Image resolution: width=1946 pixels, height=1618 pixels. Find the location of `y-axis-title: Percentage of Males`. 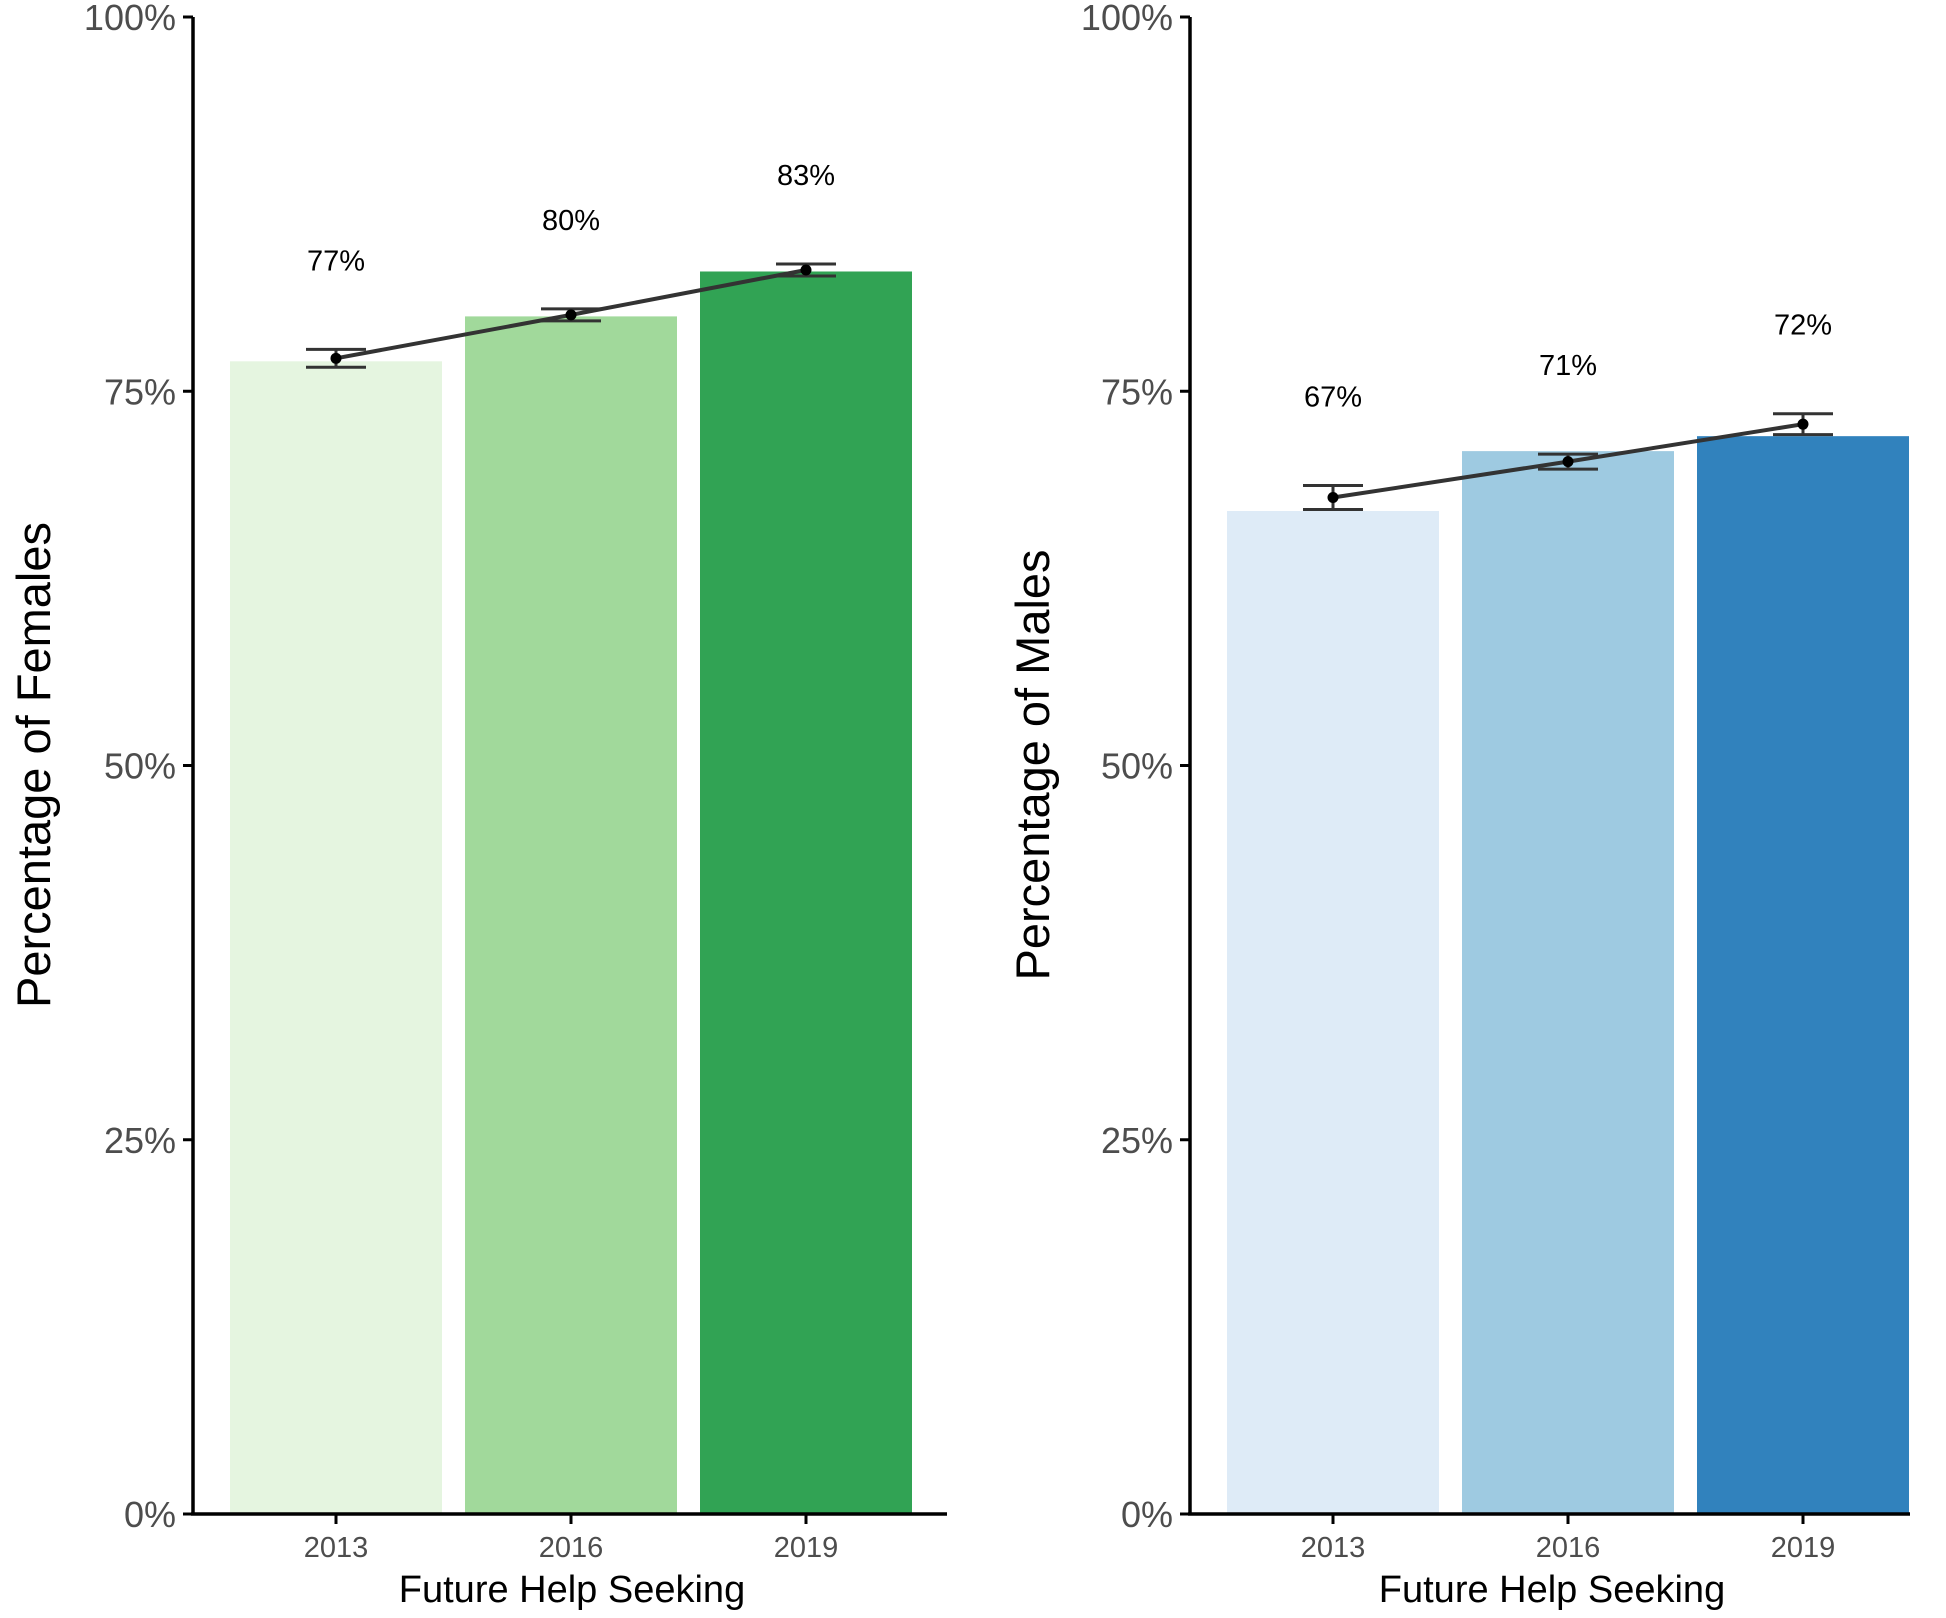

y-axis-title: Percentage of Males is located at coordinates (1032, 764).